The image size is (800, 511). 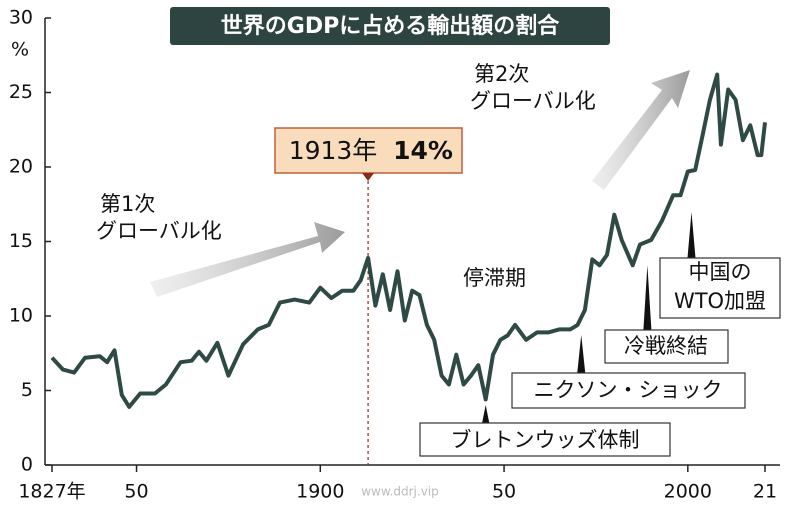 I want to click on callout-value: 14%, so click(x=423, y=150).